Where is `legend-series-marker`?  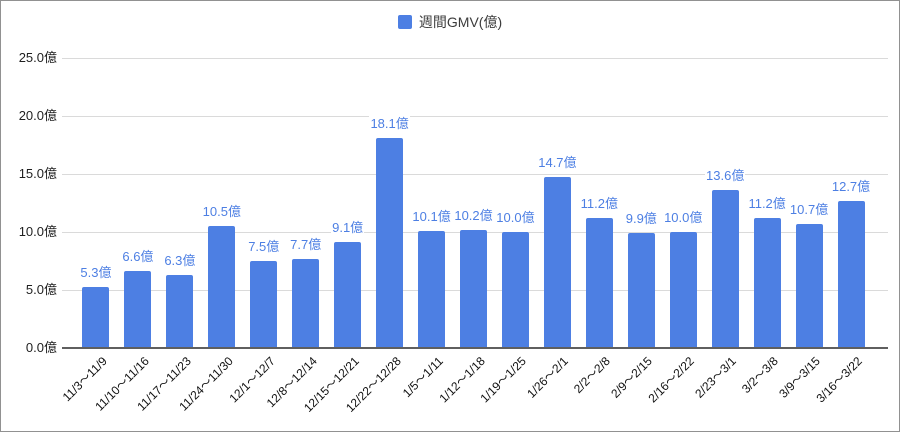
legend-series-marker is located at coordinates (404, 22).